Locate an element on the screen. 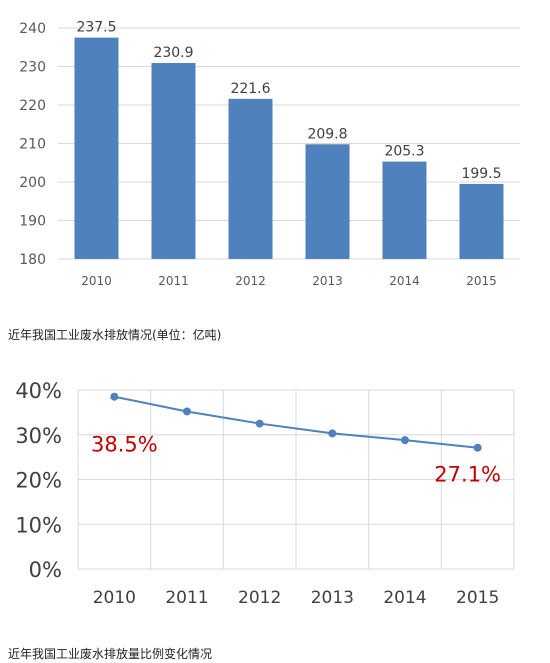 The width and height of the screenshot is (550, 663). bar-data-label: 199.5 is located at coordinates (481, 174).